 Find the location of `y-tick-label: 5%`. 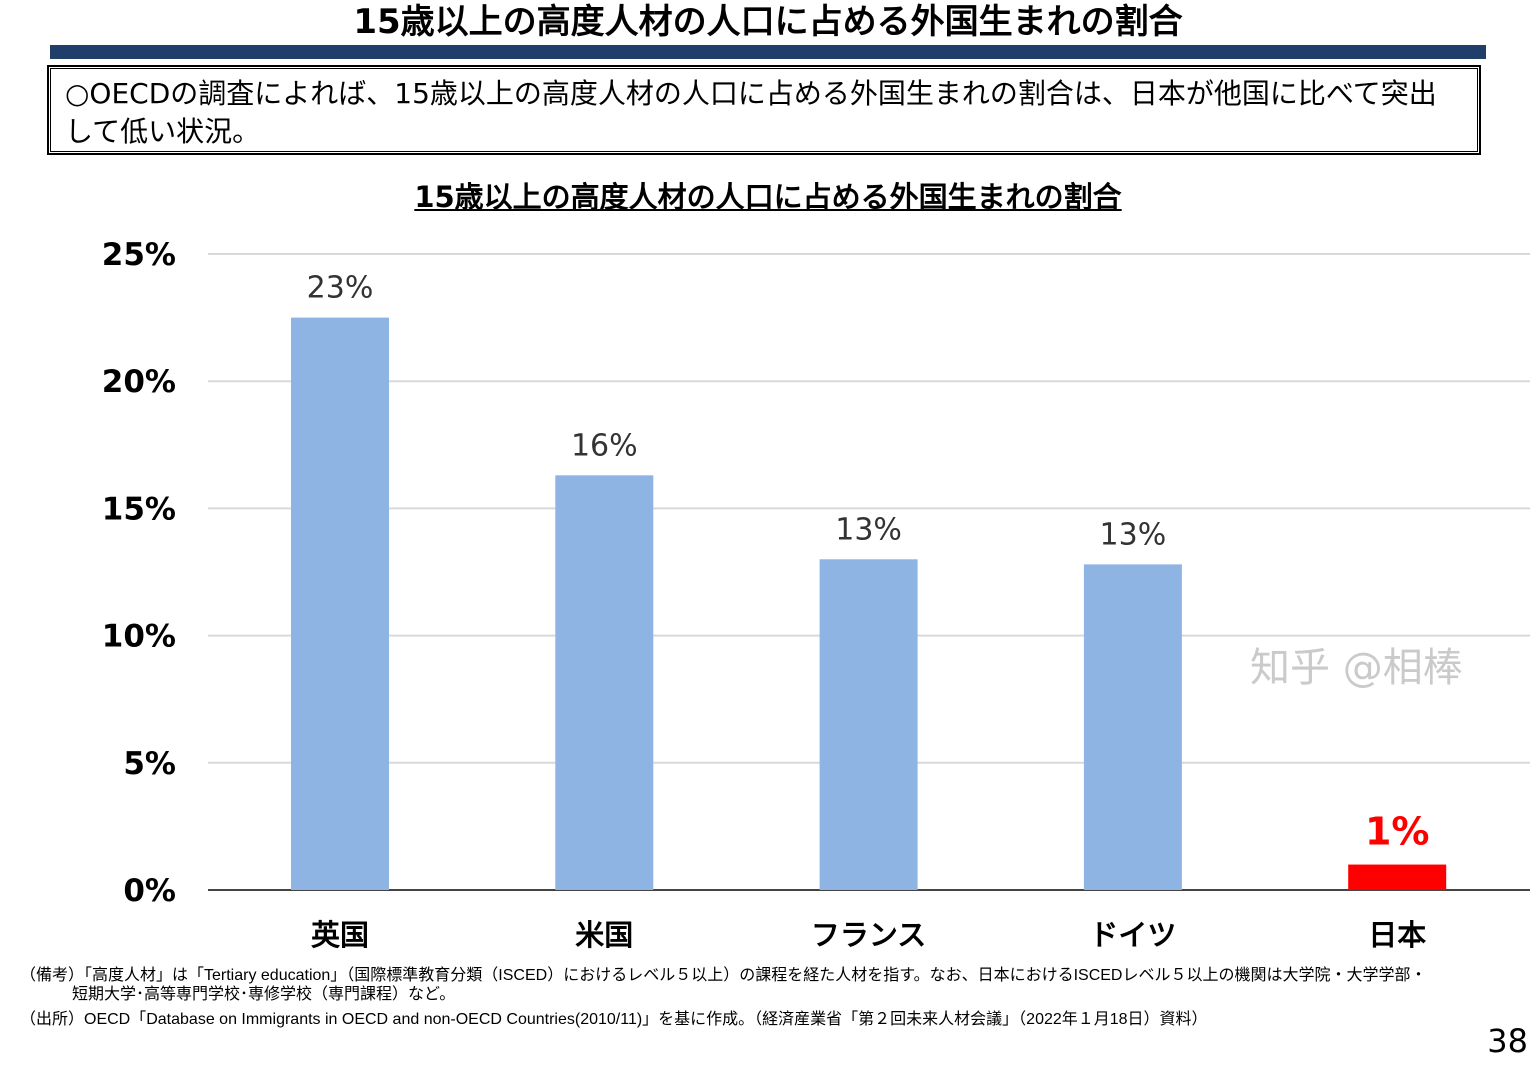

y-tick-label: 5% is located at coordinates (149, 764).